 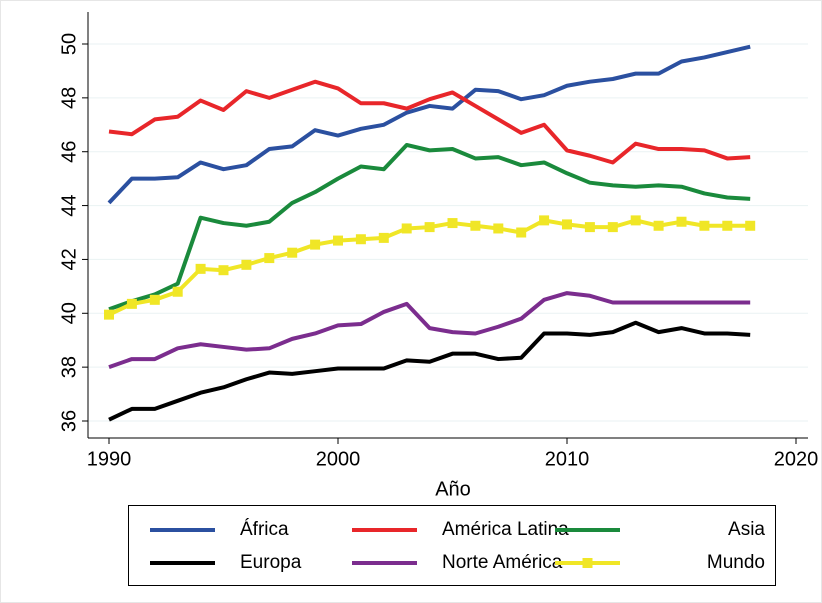 I want to click on y-tick-label: 44, so click(x=69, y=205).